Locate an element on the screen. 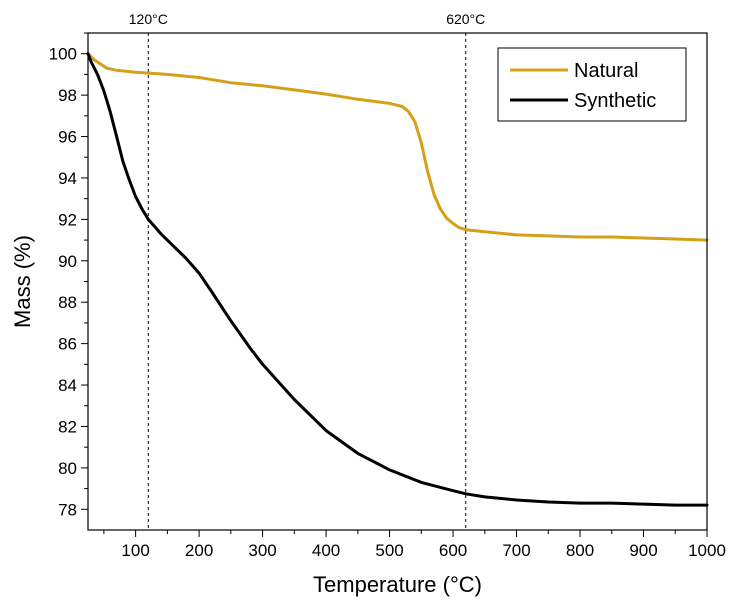  y-tick-label: 86 is located at coordinates (67, 344).